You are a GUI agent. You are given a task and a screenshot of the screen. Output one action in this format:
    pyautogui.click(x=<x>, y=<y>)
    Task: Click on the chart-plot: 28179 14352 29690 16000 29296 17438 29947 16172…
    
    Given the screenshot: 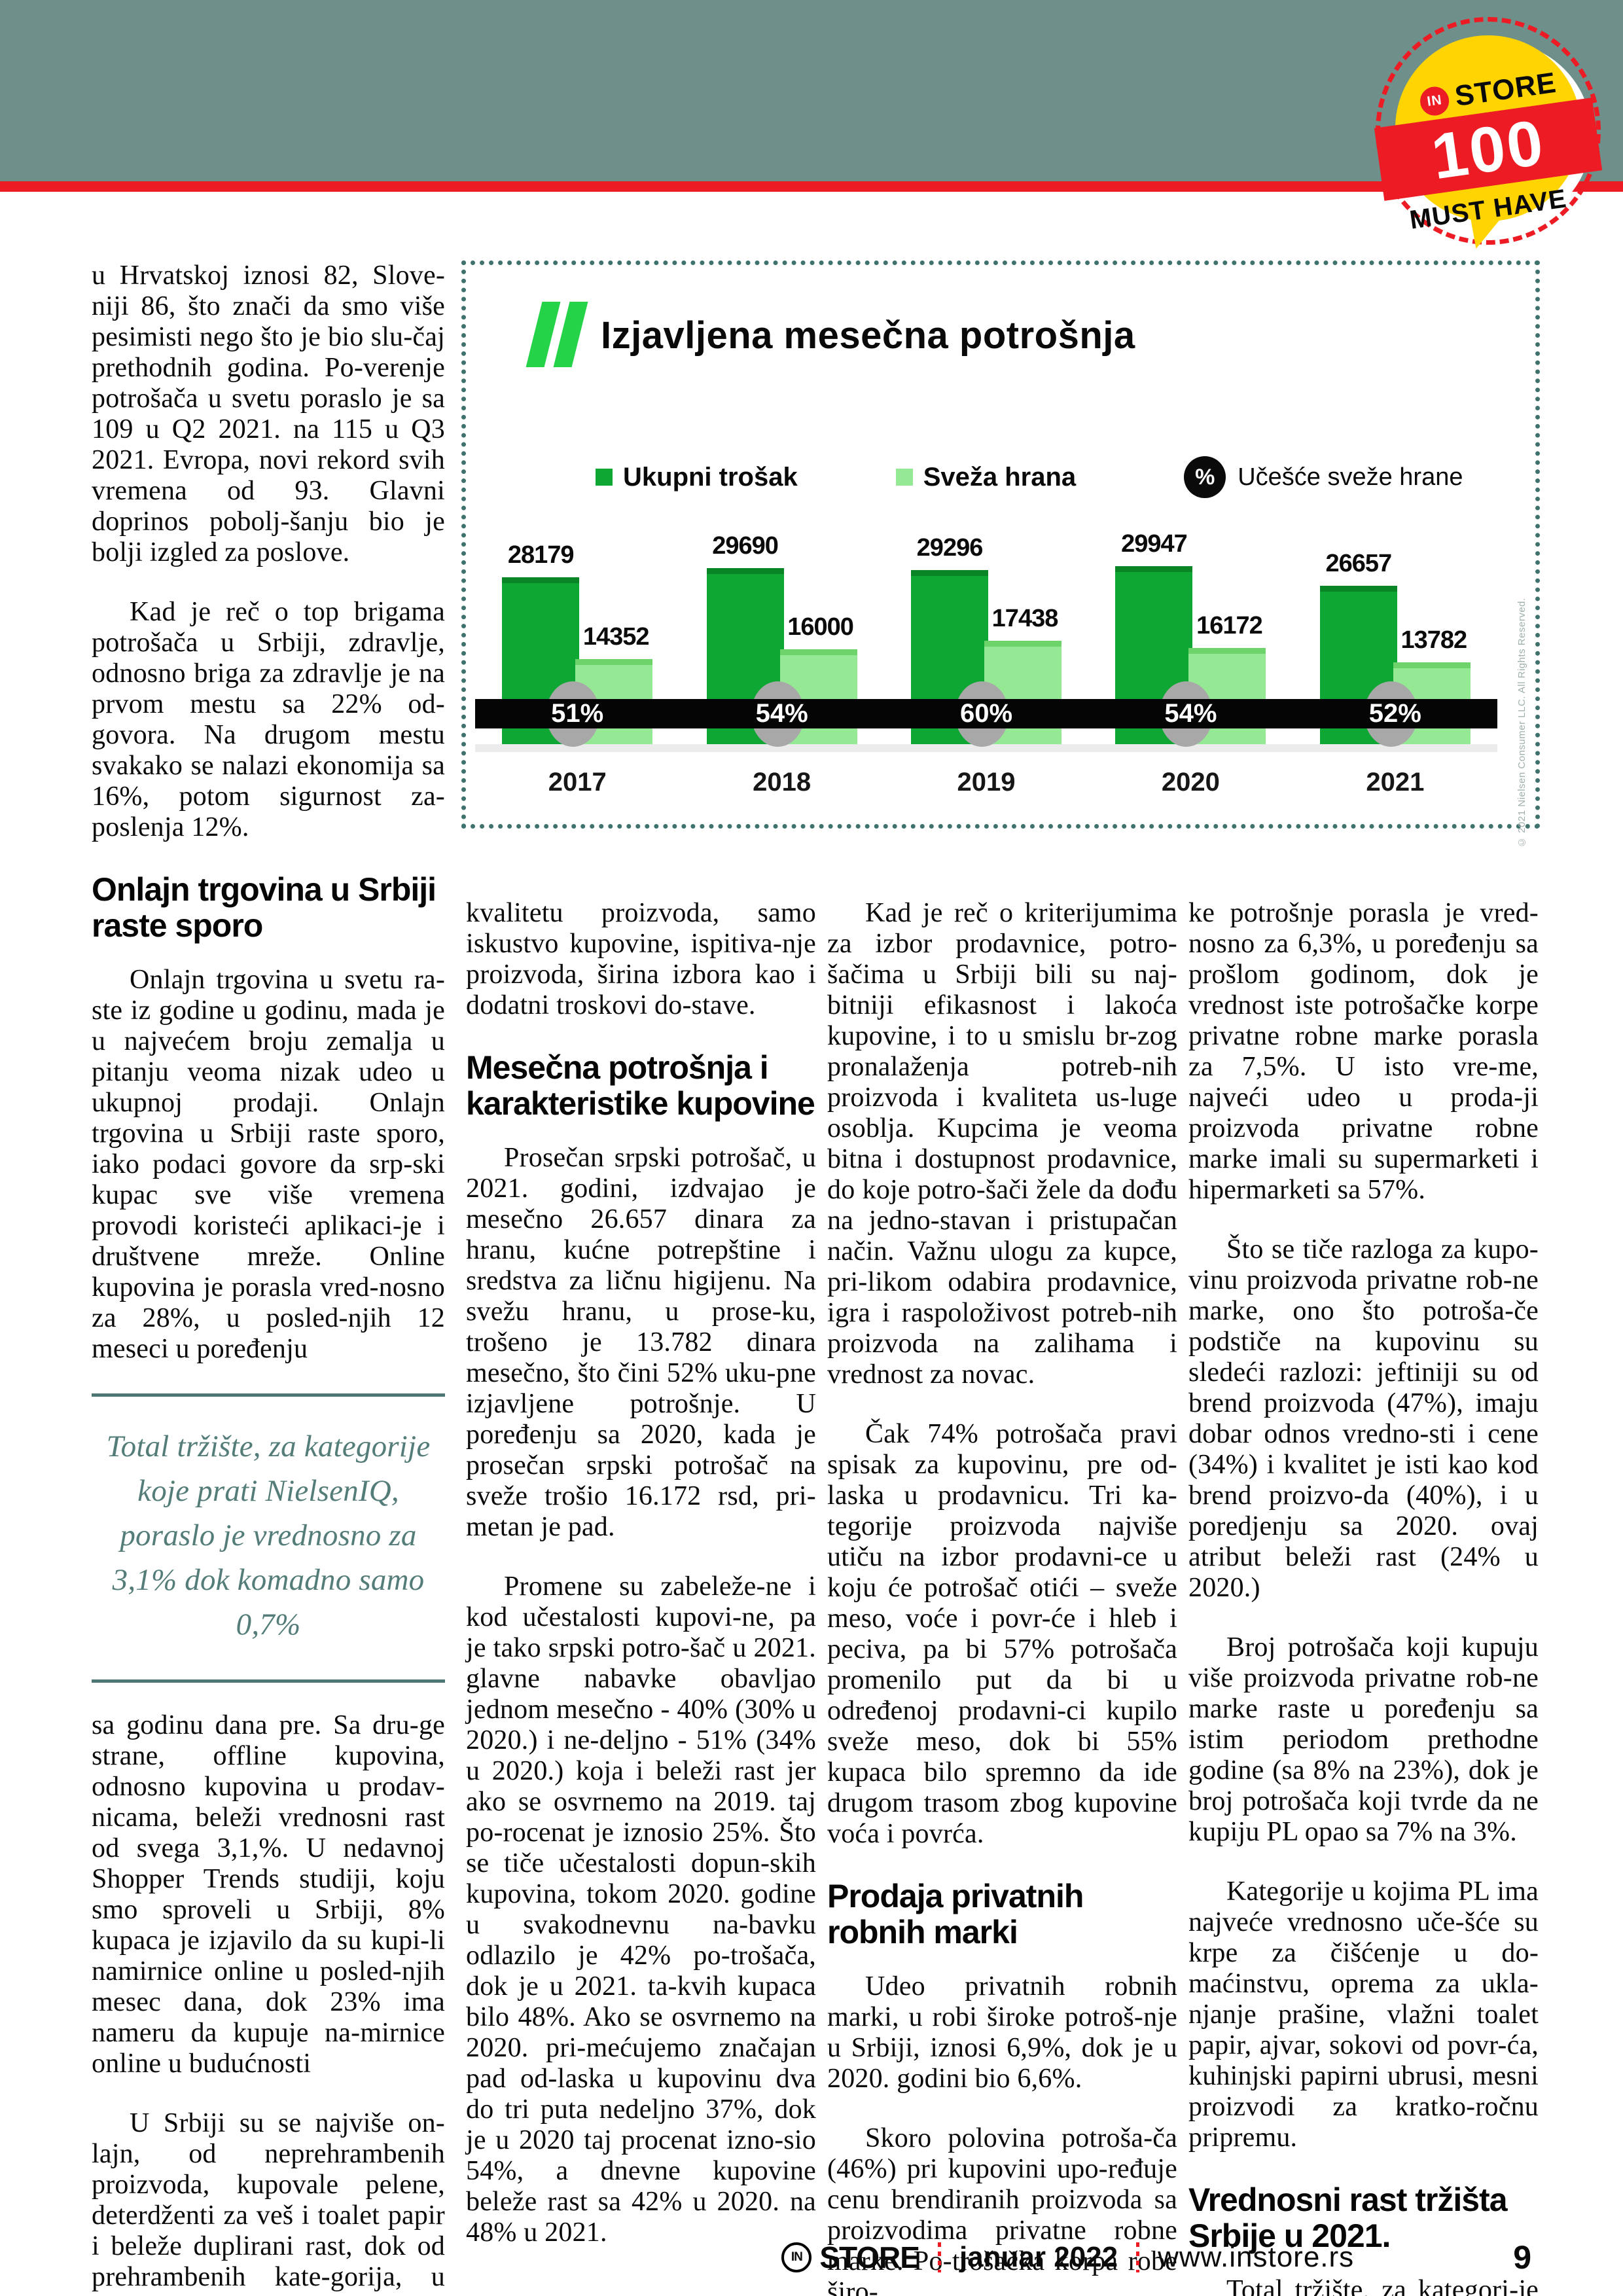 What is the action you would take?
    pyautogui.click(x=986, y=641)
    